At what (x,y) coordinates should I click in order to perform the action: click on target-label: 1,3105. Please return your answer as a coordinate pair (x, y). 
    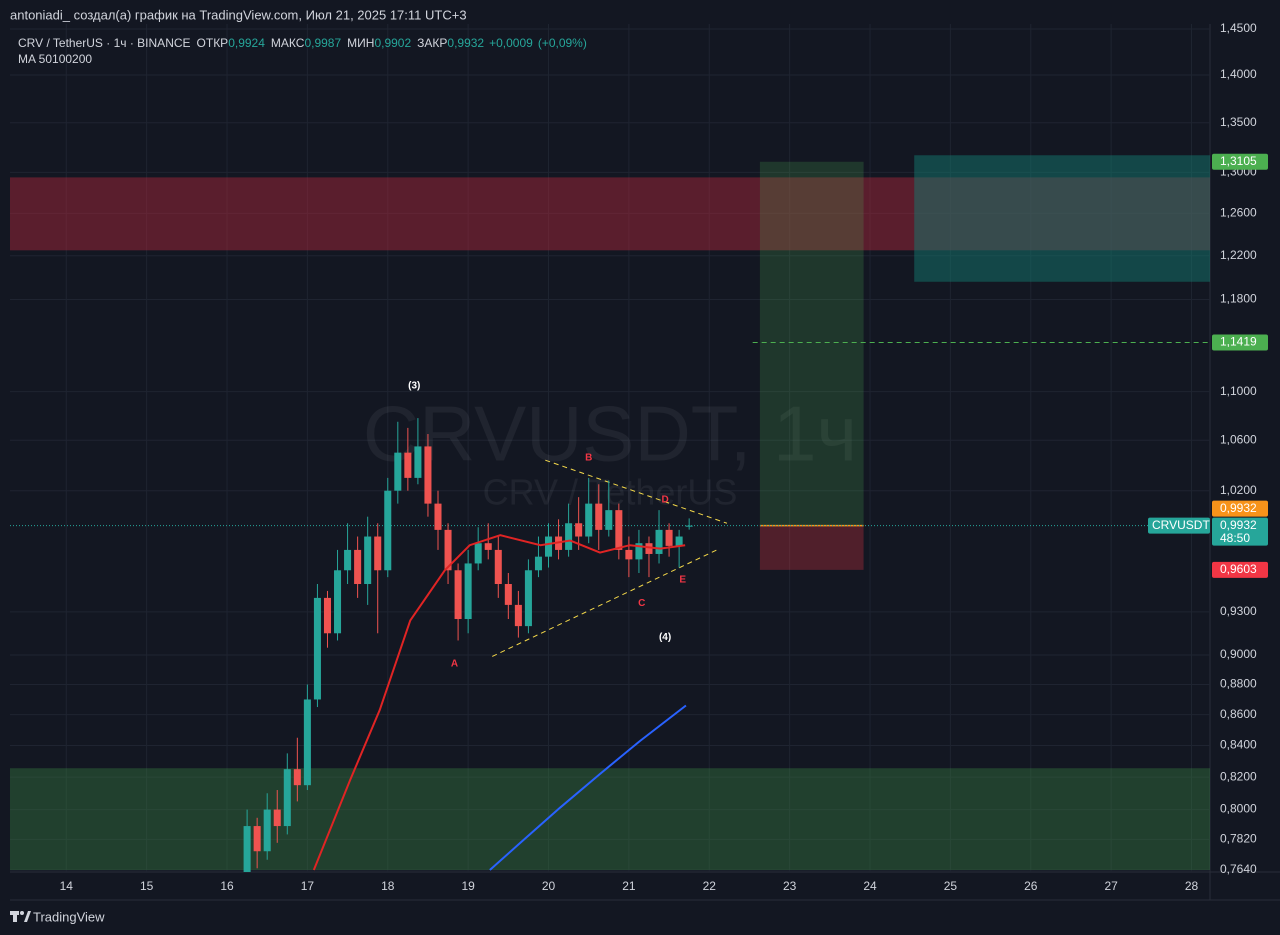
    Looking at the image, I should click on (1238, 161).